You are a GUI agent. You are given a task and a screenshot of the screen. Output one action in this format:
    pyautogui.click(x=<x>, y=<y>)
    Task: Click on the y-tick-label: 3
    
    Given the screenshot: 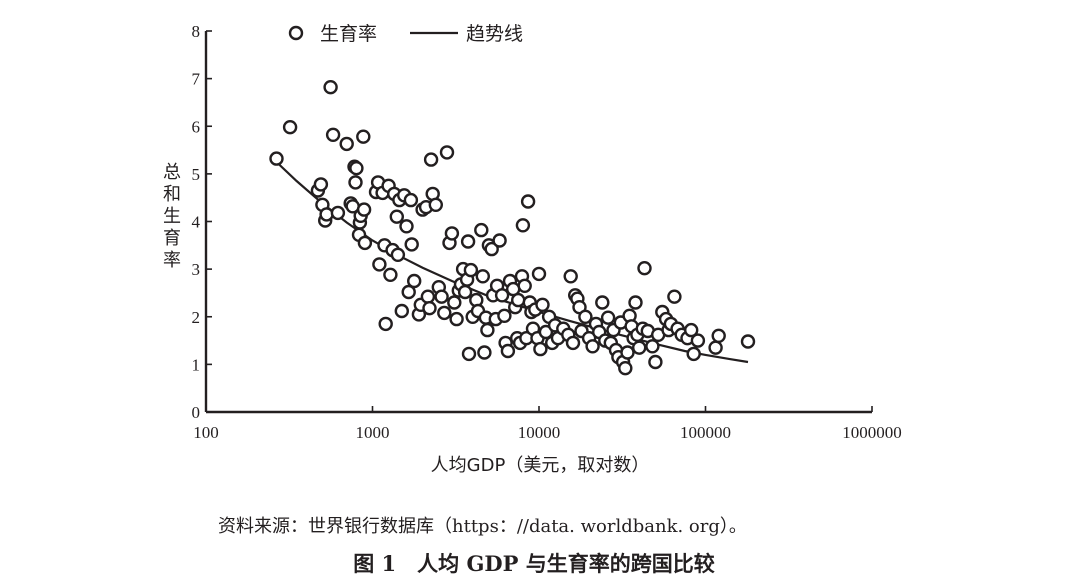 What is the action you would take?
    pyautogui.click(x=196, y=269)
    